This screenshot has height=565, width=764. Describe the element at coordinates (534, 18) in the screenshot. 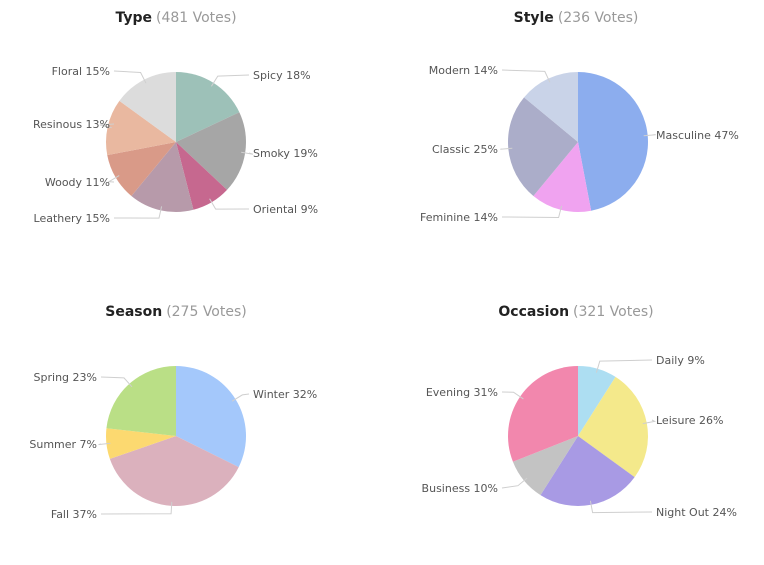

I see `chart-title-text: Style` at that location.